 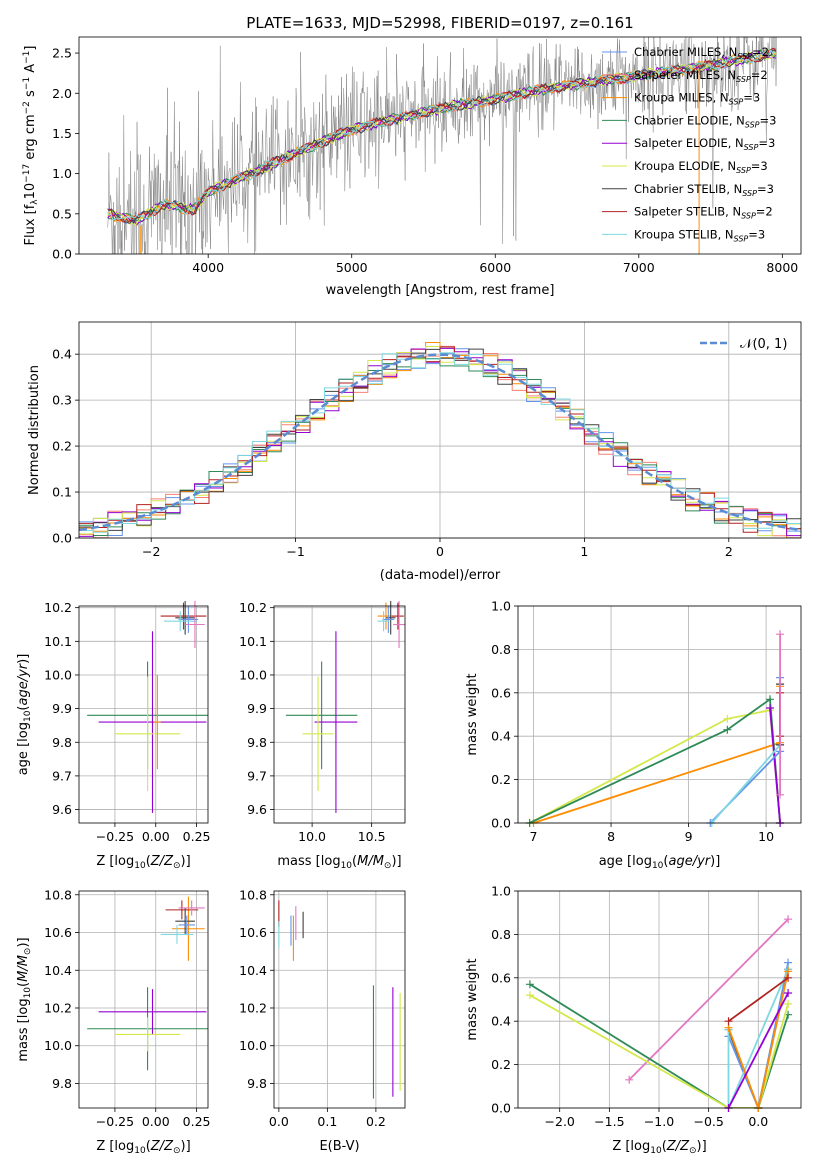 I want to click on weight_vs_age-ytick-label: 0.4, so click(x=501, y=736).